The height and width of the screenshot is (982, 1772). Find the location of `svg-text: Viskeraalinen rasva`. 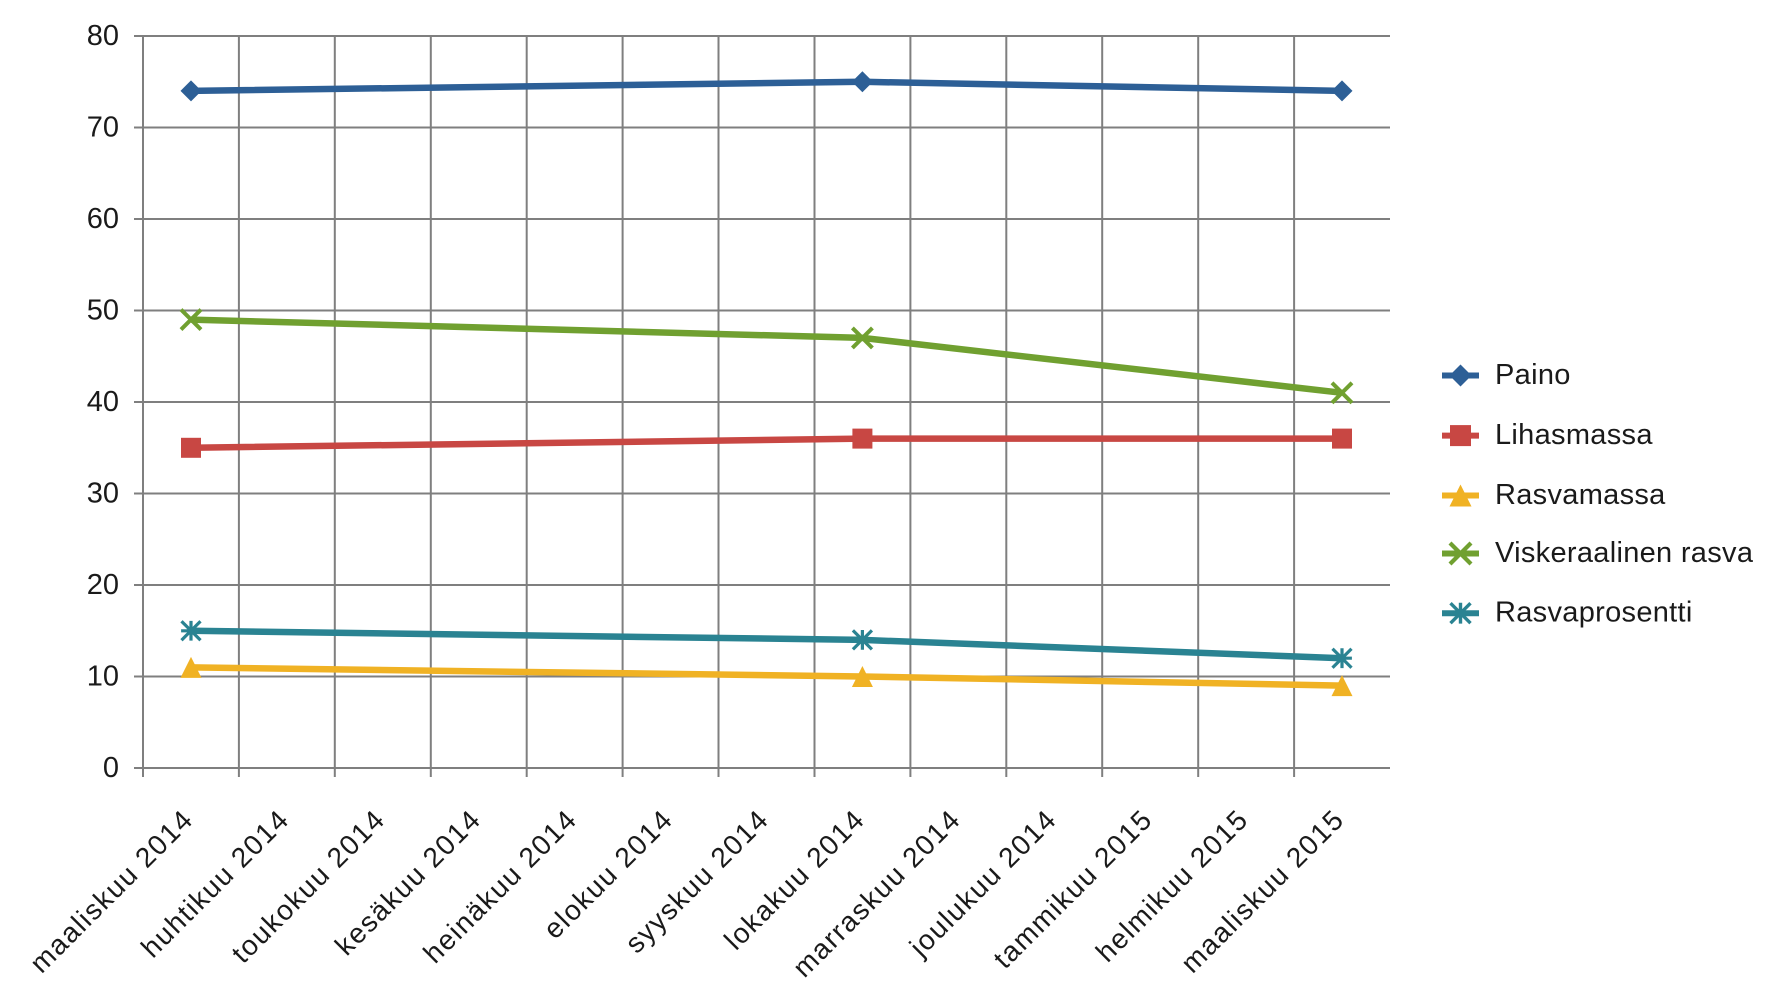

svg-text: Viskeraalinen rasva is located at coordinates (1624, 553).